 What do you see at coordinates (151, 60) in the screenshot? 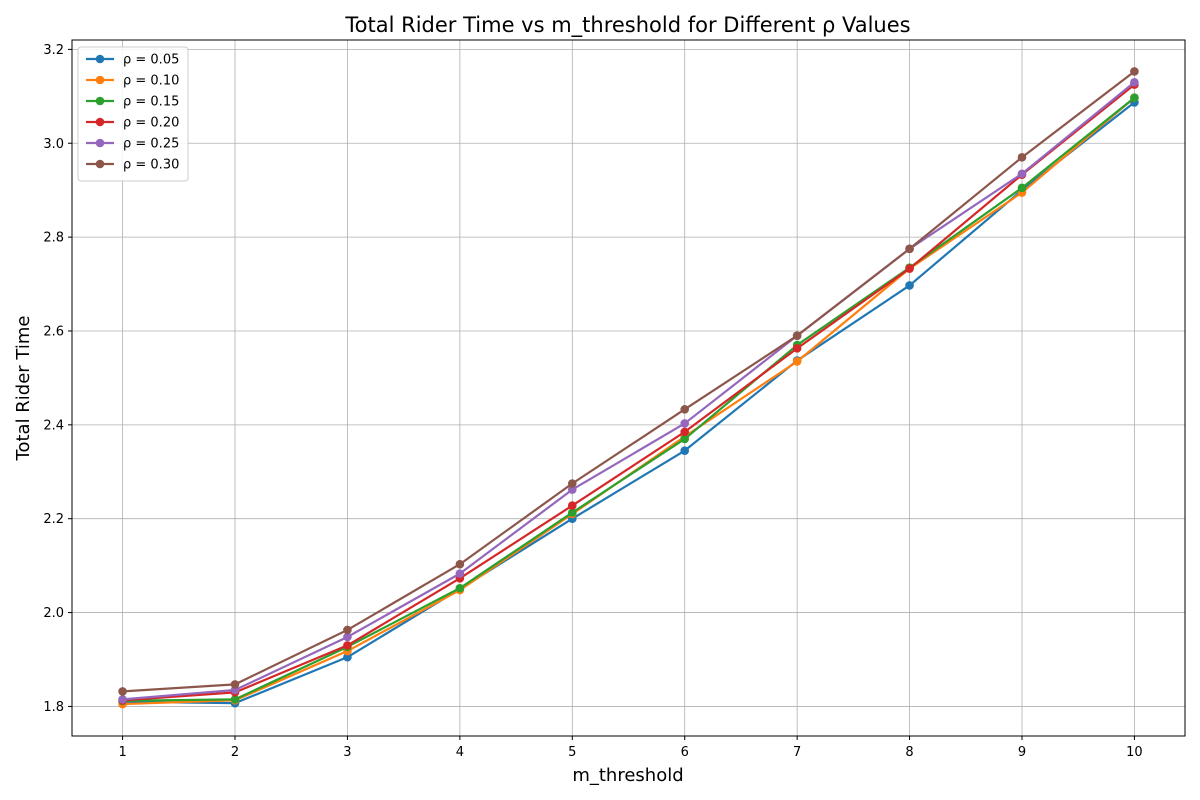
I see `legend-label: ρ = 0.05` at bounding box center [151, 60].